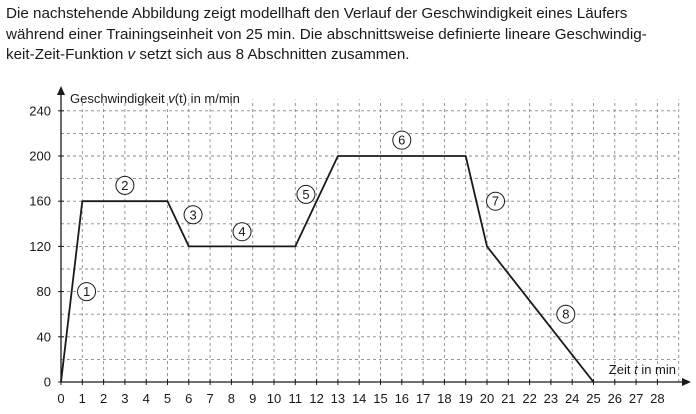  I want to click on x-tick-label: 1, so click(82, 398).